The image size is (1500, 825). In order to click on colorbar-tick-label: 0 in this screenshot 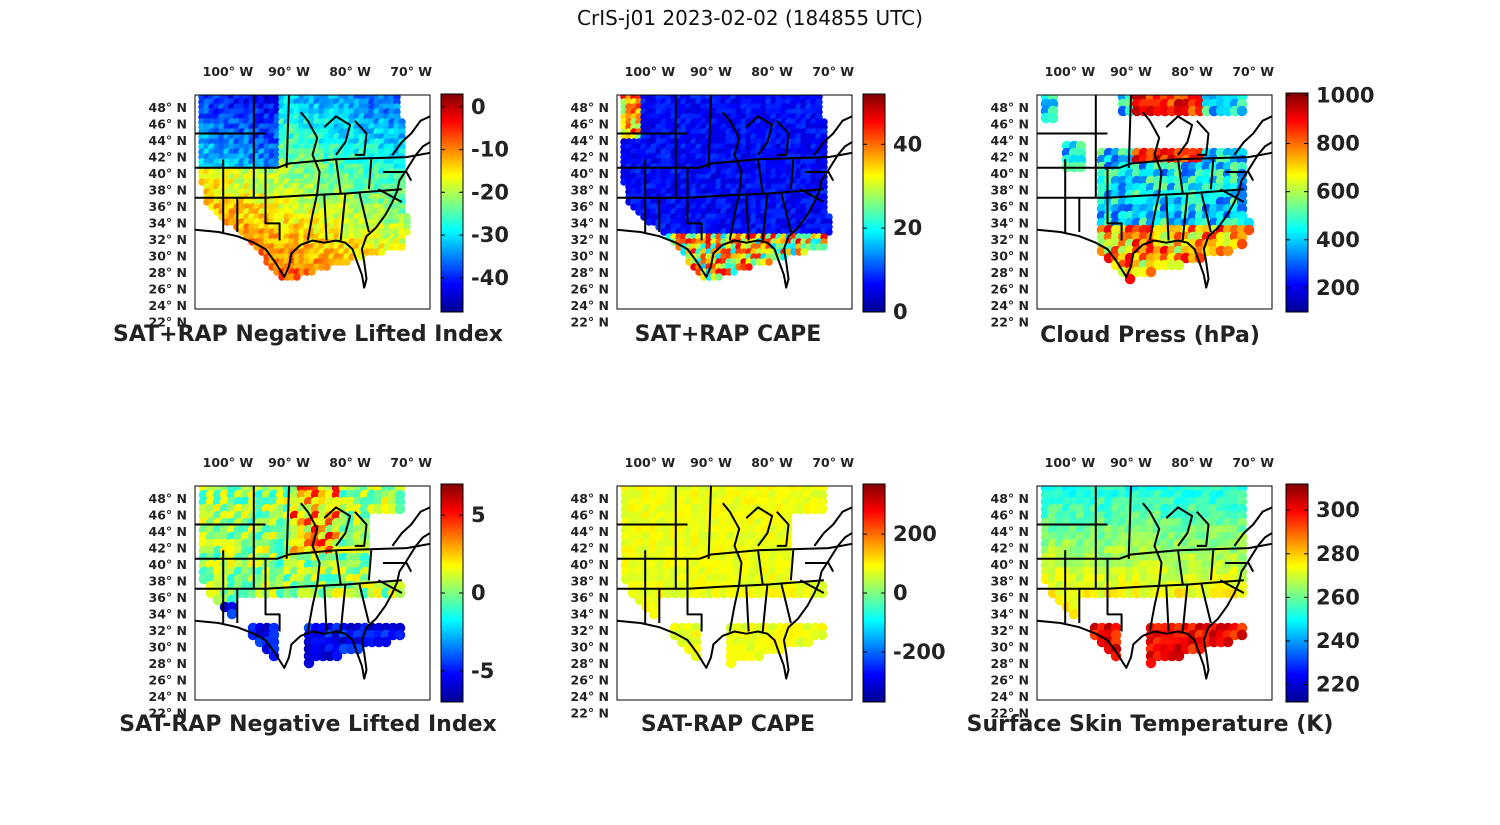, I will do `click(478, 593)`.